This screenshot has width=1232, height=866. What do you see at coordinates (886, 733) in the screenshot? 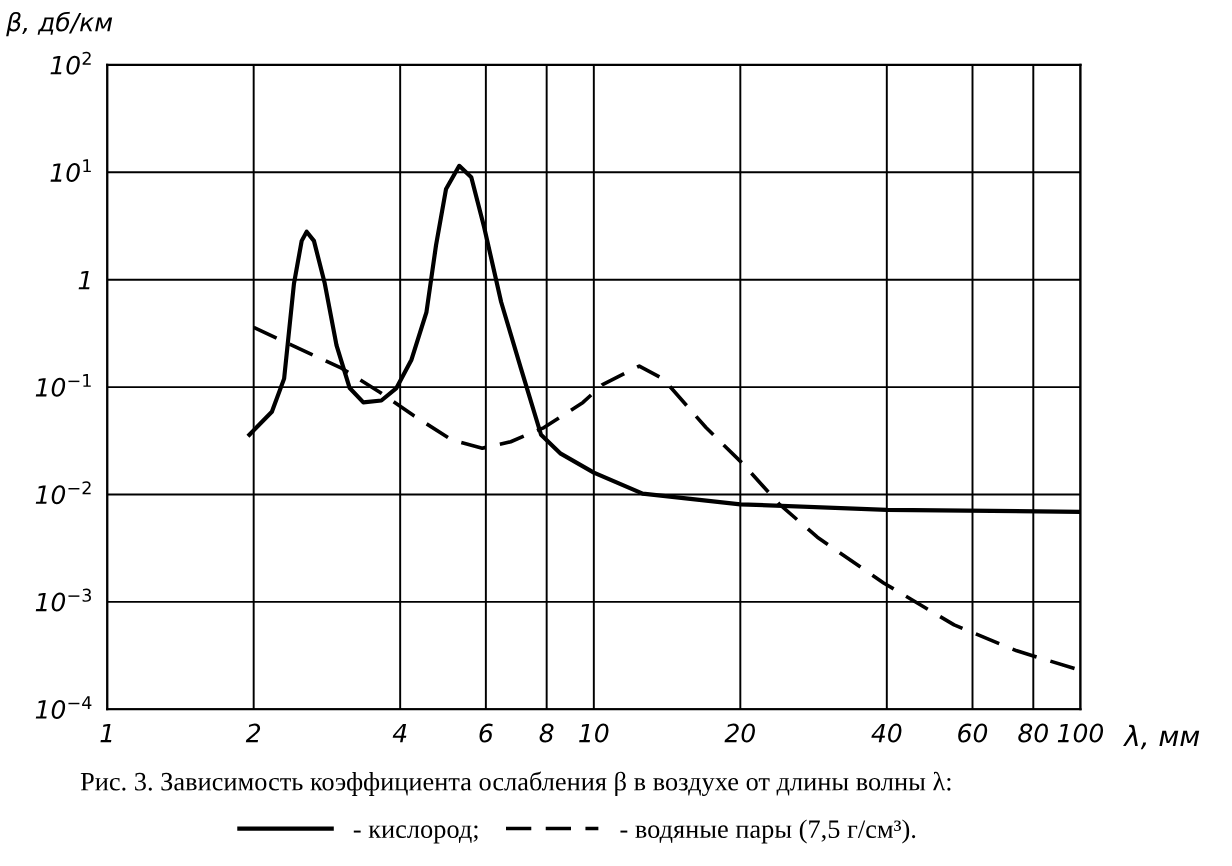
I see `x-tick-label: 40` at bounding box center [886, 733].